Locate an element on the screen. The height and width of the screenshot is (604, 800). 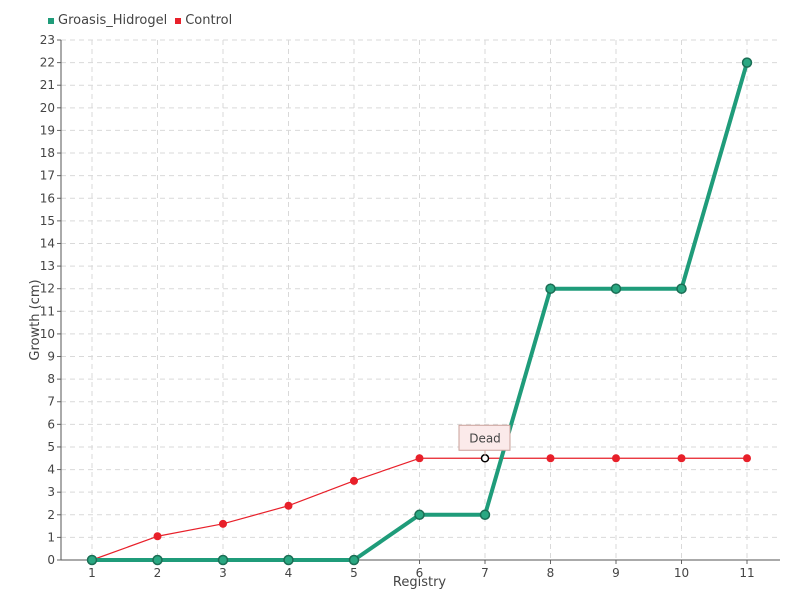
x-tick-label: 10 is located at coordinates (681, 573).